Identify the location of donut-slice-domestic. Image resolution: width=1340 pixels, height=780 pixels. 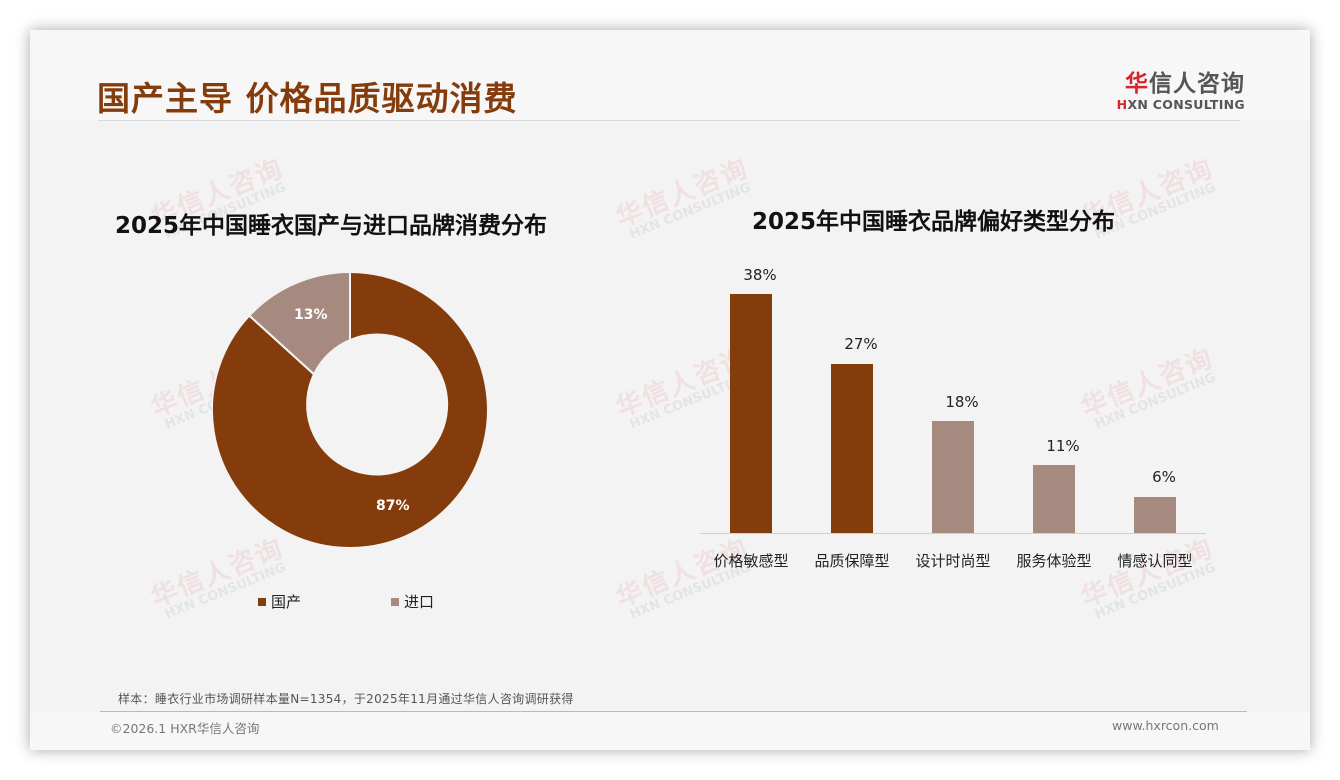
(349, 409).